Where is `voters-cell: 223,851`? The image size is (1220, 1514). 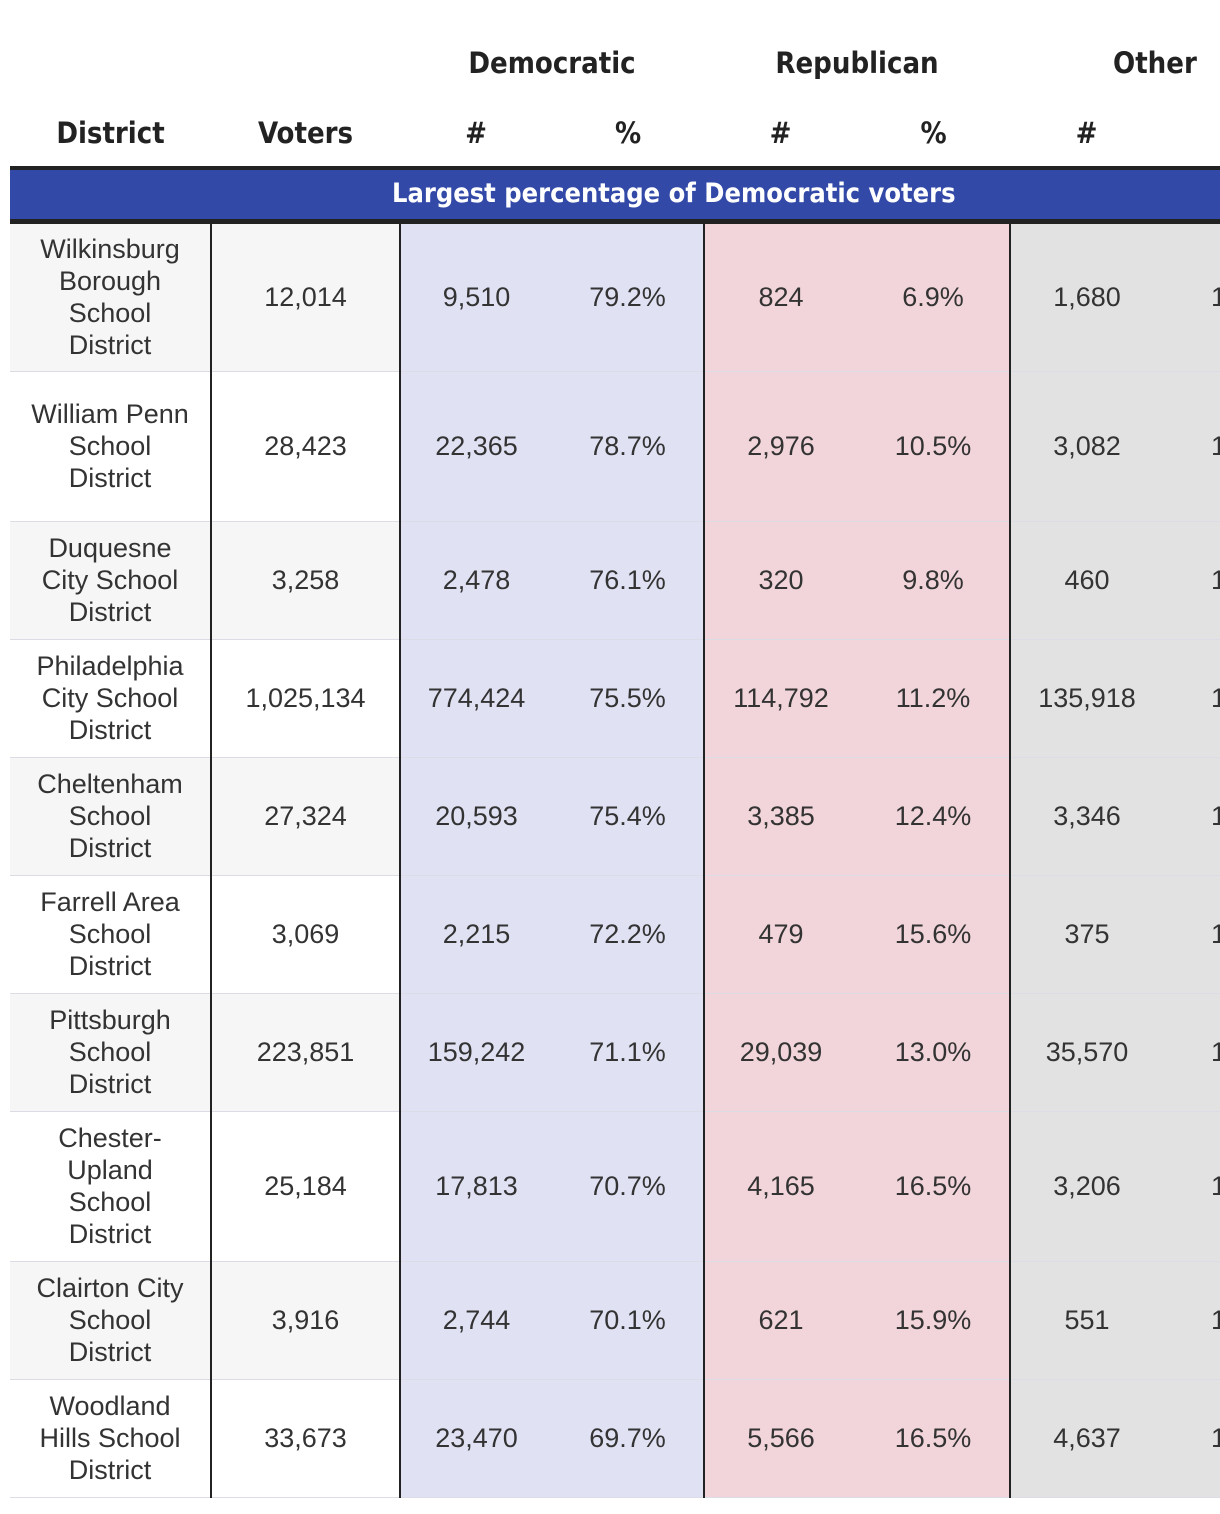
voters-cell: 223,851 is located at coordinates (306, 1052).